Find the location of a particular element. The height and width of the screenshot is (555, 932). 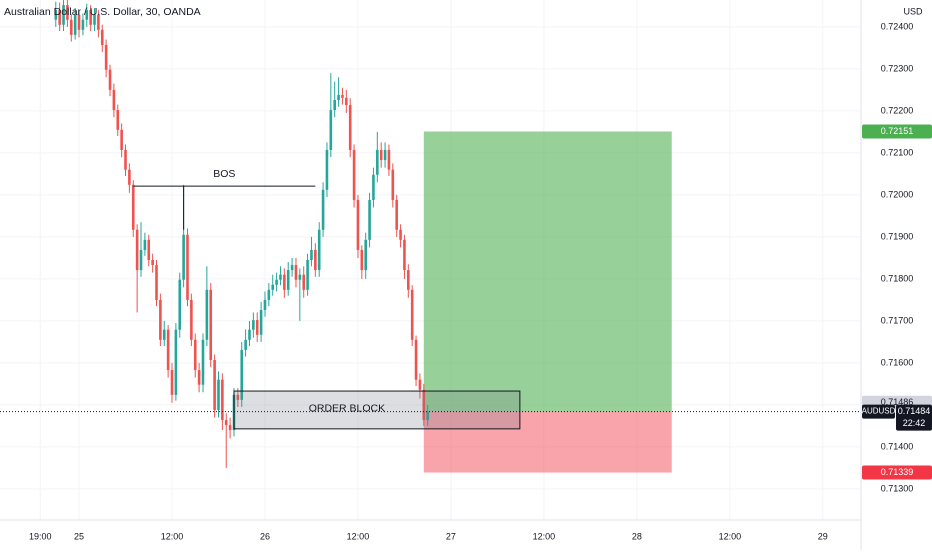

x-tick-label: 19:00 is located at coordinates (40, 536).